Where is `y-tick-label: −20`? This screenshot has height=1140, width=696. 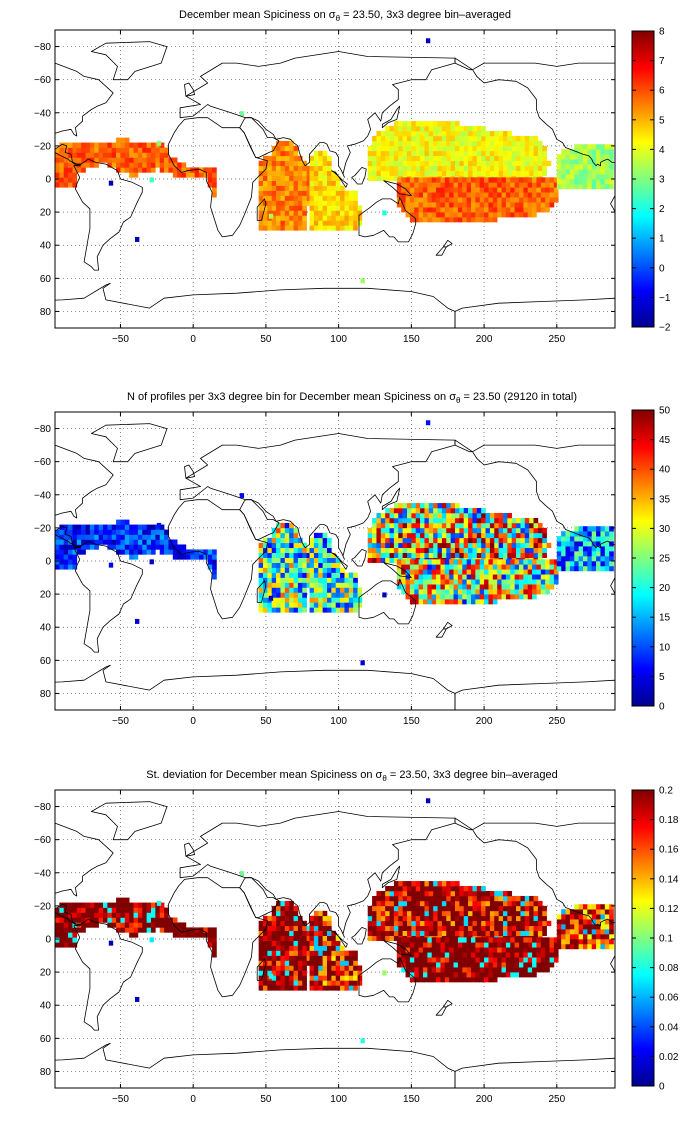
y-tick-label: −20 is located at coordinates (42, 906).